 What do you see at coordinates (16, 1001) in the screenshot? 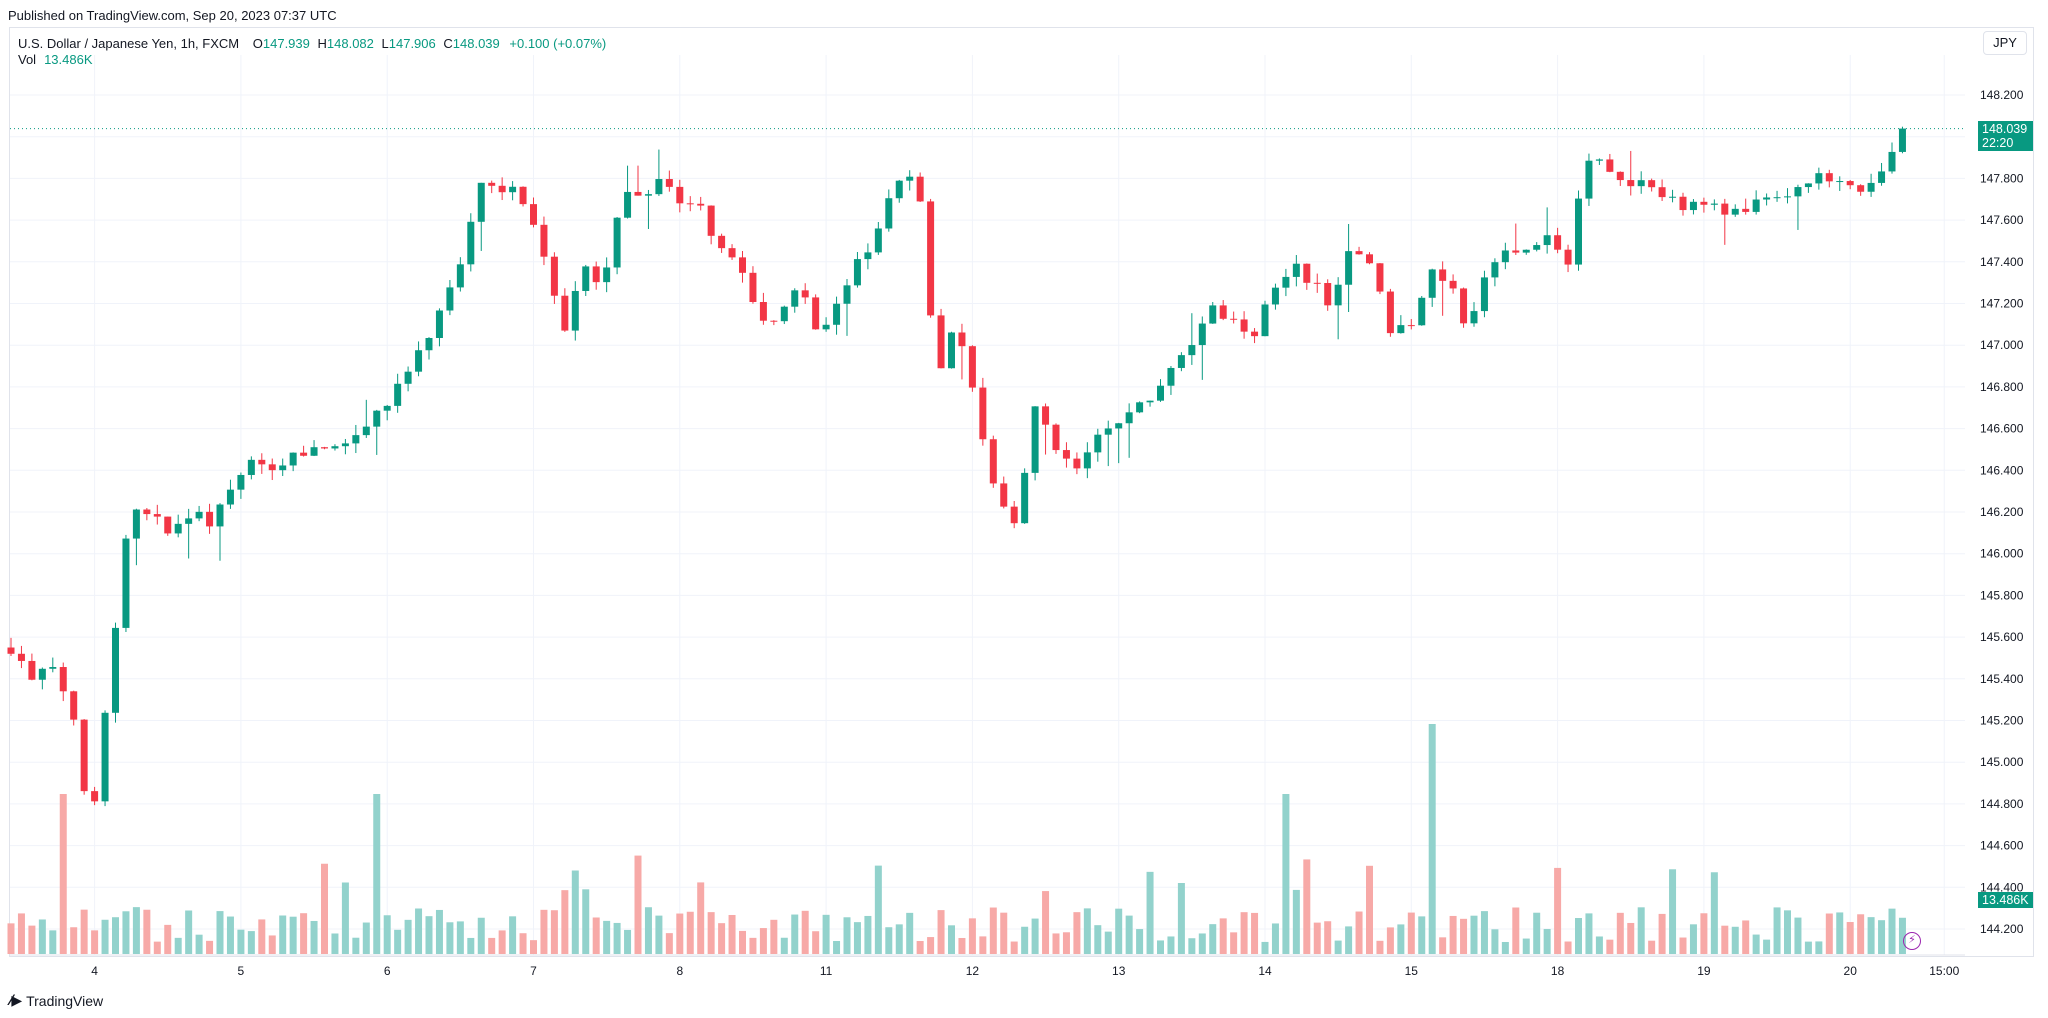
I see `tradingview-logo-icon: ⁄▶` at bounding box center [16, 1001].